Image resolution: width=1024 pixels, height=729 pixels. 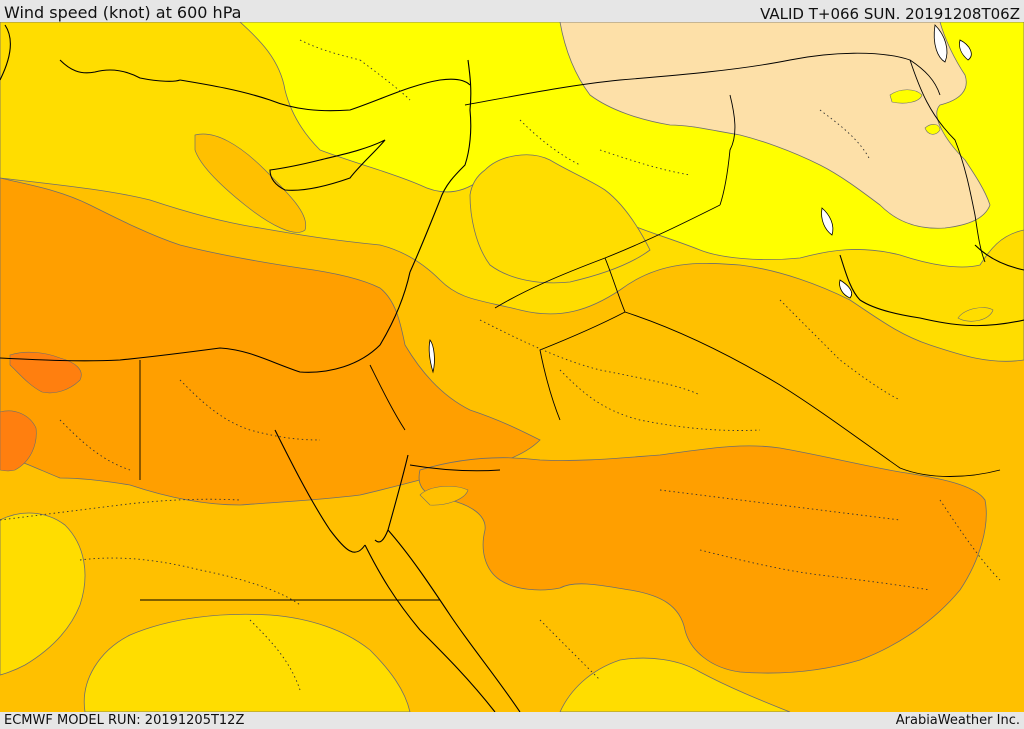 I want to click on cyprus, so click(x=327, y=165).